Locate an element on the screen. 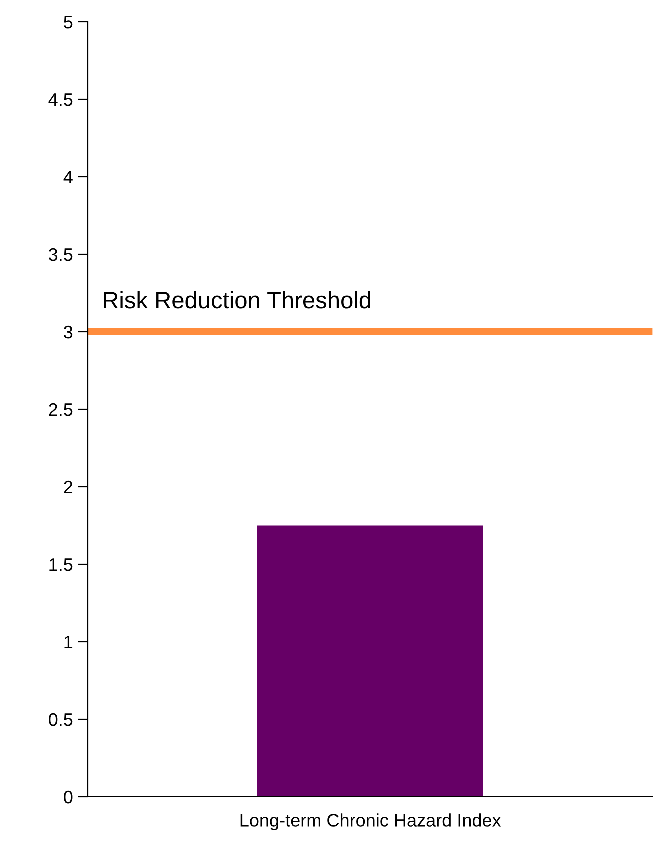 The width and height of the screenshot is (654, 854). y-tick-label: 1.5 is located at coordinates (61, 565).